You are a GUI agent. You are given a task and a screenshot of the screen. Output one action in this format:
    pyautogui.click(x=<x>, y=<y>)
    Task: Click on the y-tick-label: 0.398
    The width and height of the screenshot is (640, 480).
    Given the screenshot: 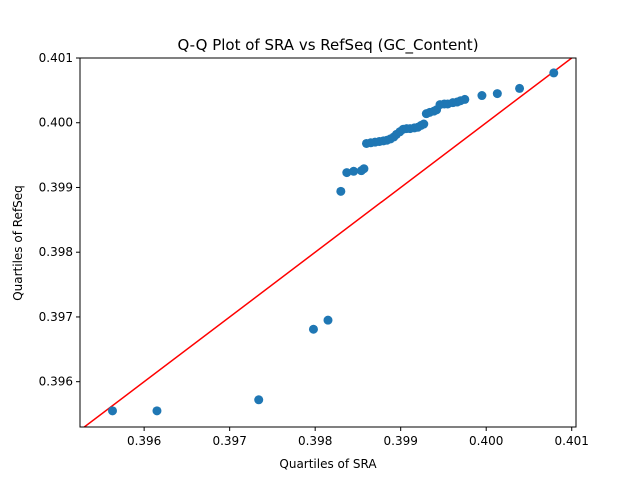 What is the action you would take?
    pyautogui.click(x=56, y=252)
    